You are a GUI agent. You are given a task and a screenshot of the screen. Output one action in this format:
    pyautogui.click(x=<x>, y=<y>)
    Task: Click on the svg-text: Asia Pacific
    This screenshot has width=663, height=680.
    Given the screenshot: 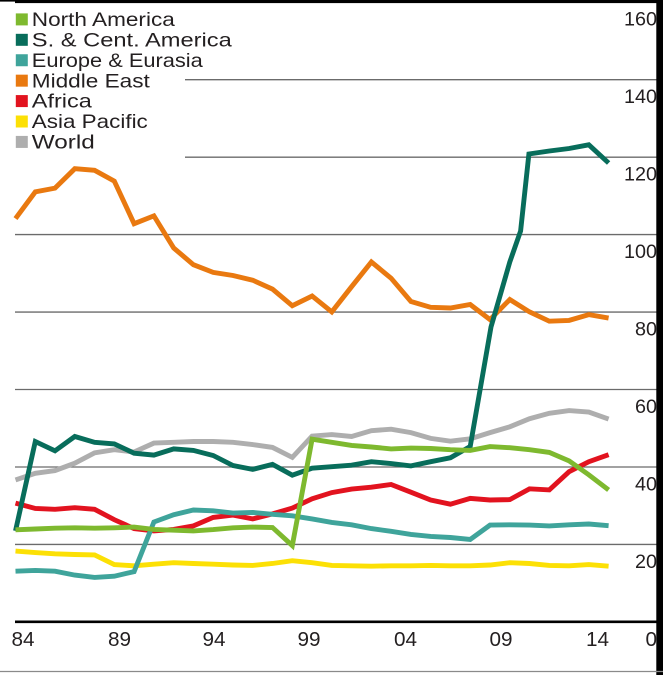 What is the action you would take?
    pyautogui.click(x=90, y=122)
    